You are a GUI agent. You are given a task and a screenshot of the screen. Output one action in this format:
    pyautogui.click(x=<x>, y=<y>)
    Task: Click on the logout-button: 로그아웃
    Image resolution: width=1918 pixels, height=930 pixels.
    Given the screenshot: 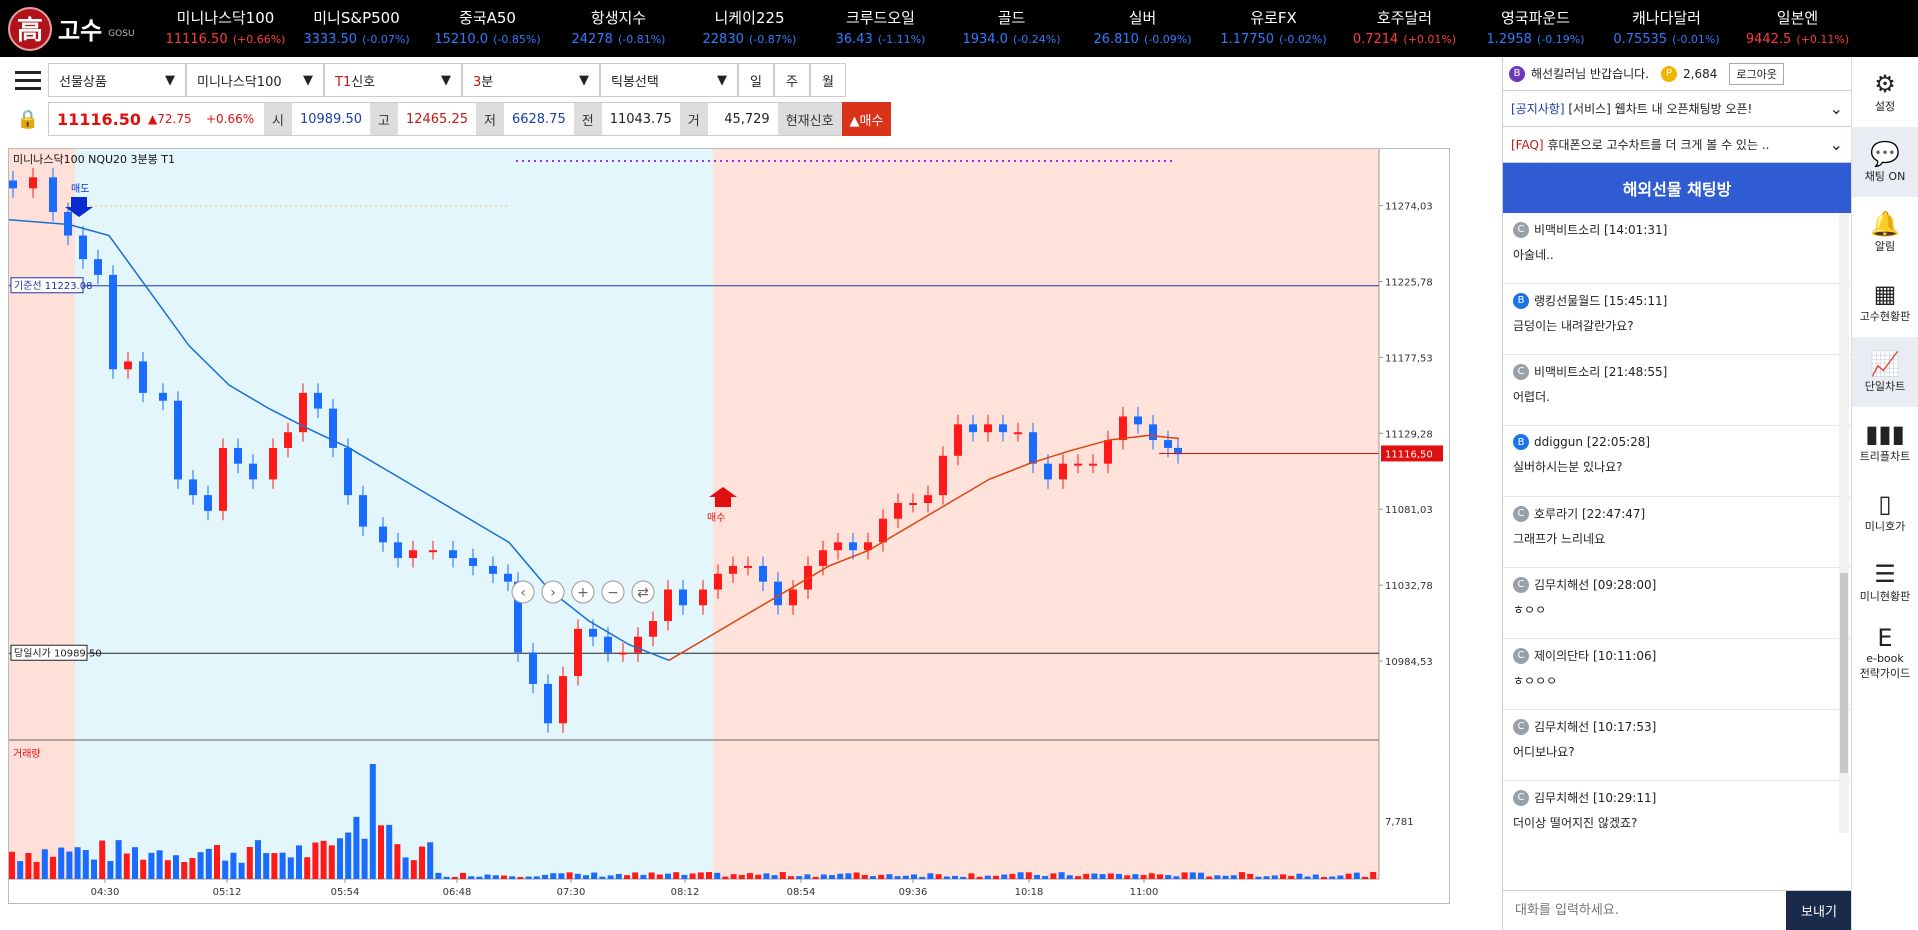 What is the action you would take?
    pyautogui.click(x=1756, y=73)
    